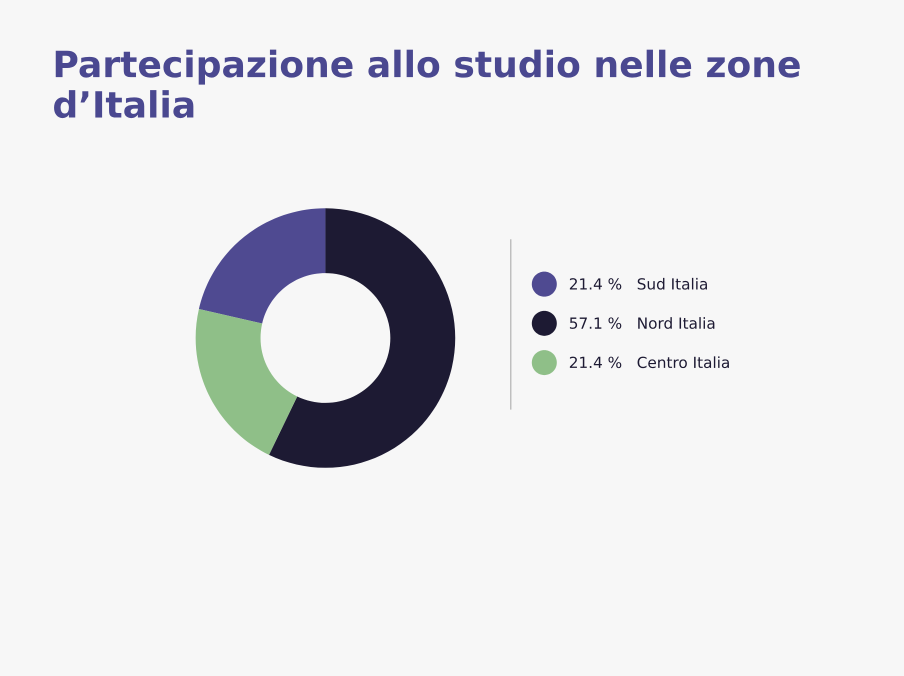 Image resolution: width=904 pixels, height=676 pixels. What do you see at coordinates (649, 362) in the screenshot?
I see `legend-label: 21.4 % Centro Italia` at bounding box center [649, 362].